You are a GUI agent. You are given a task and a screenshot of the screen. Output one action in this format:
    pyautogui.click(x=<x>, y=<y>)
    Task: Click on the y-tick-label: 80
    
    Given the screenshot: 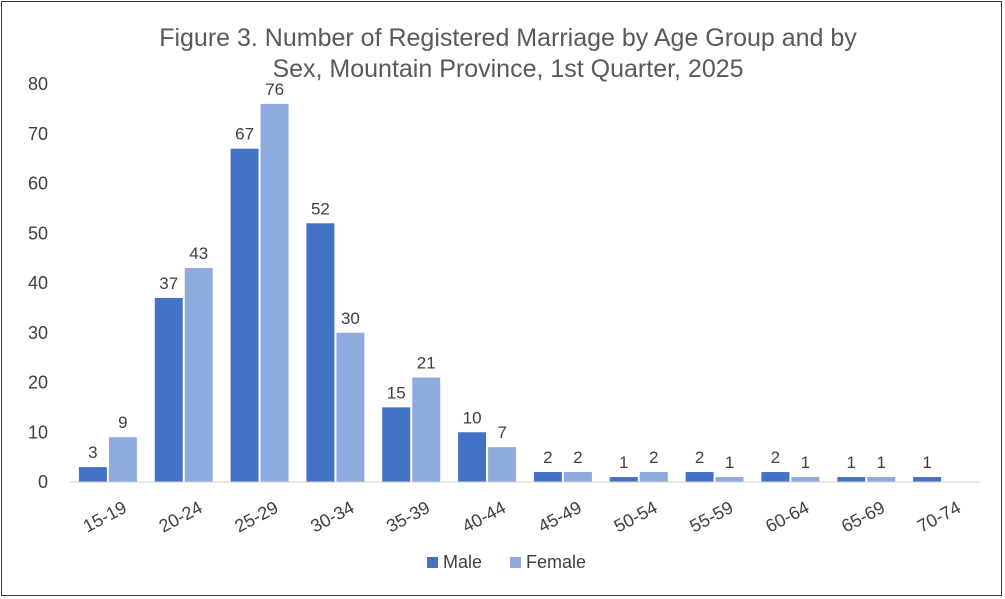 What is the action you would take?
    pyautogui.click(x=38, y=84)
    